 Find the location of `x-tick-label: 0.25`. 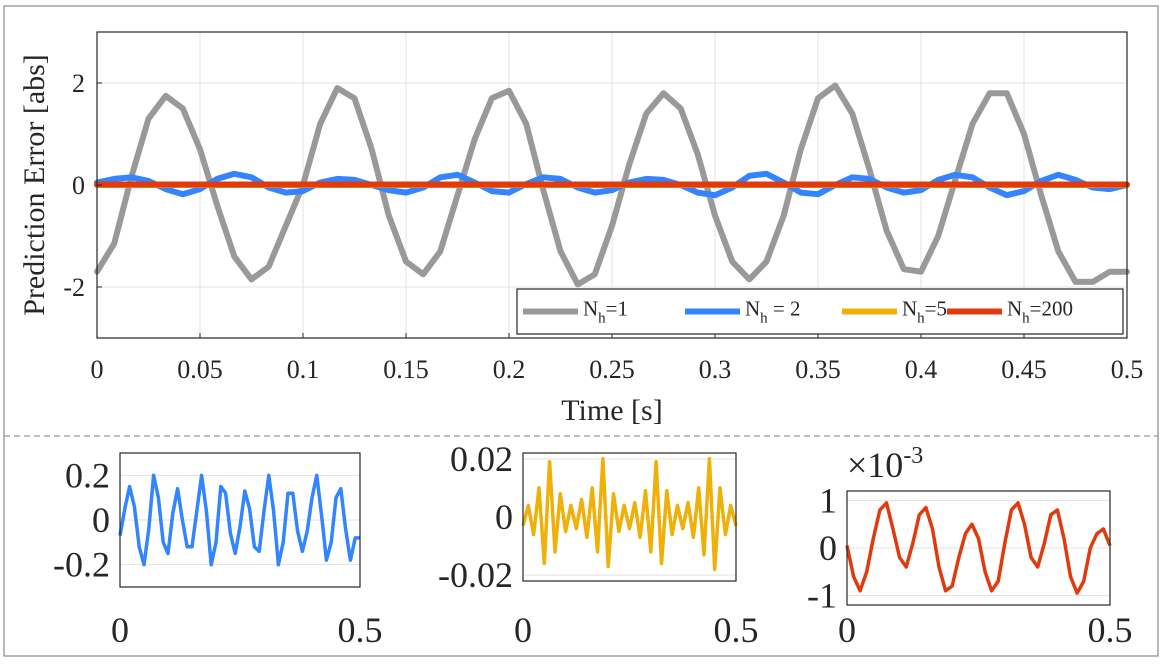

x-tick-label: 0.25 is located at coordinates (612, 369).